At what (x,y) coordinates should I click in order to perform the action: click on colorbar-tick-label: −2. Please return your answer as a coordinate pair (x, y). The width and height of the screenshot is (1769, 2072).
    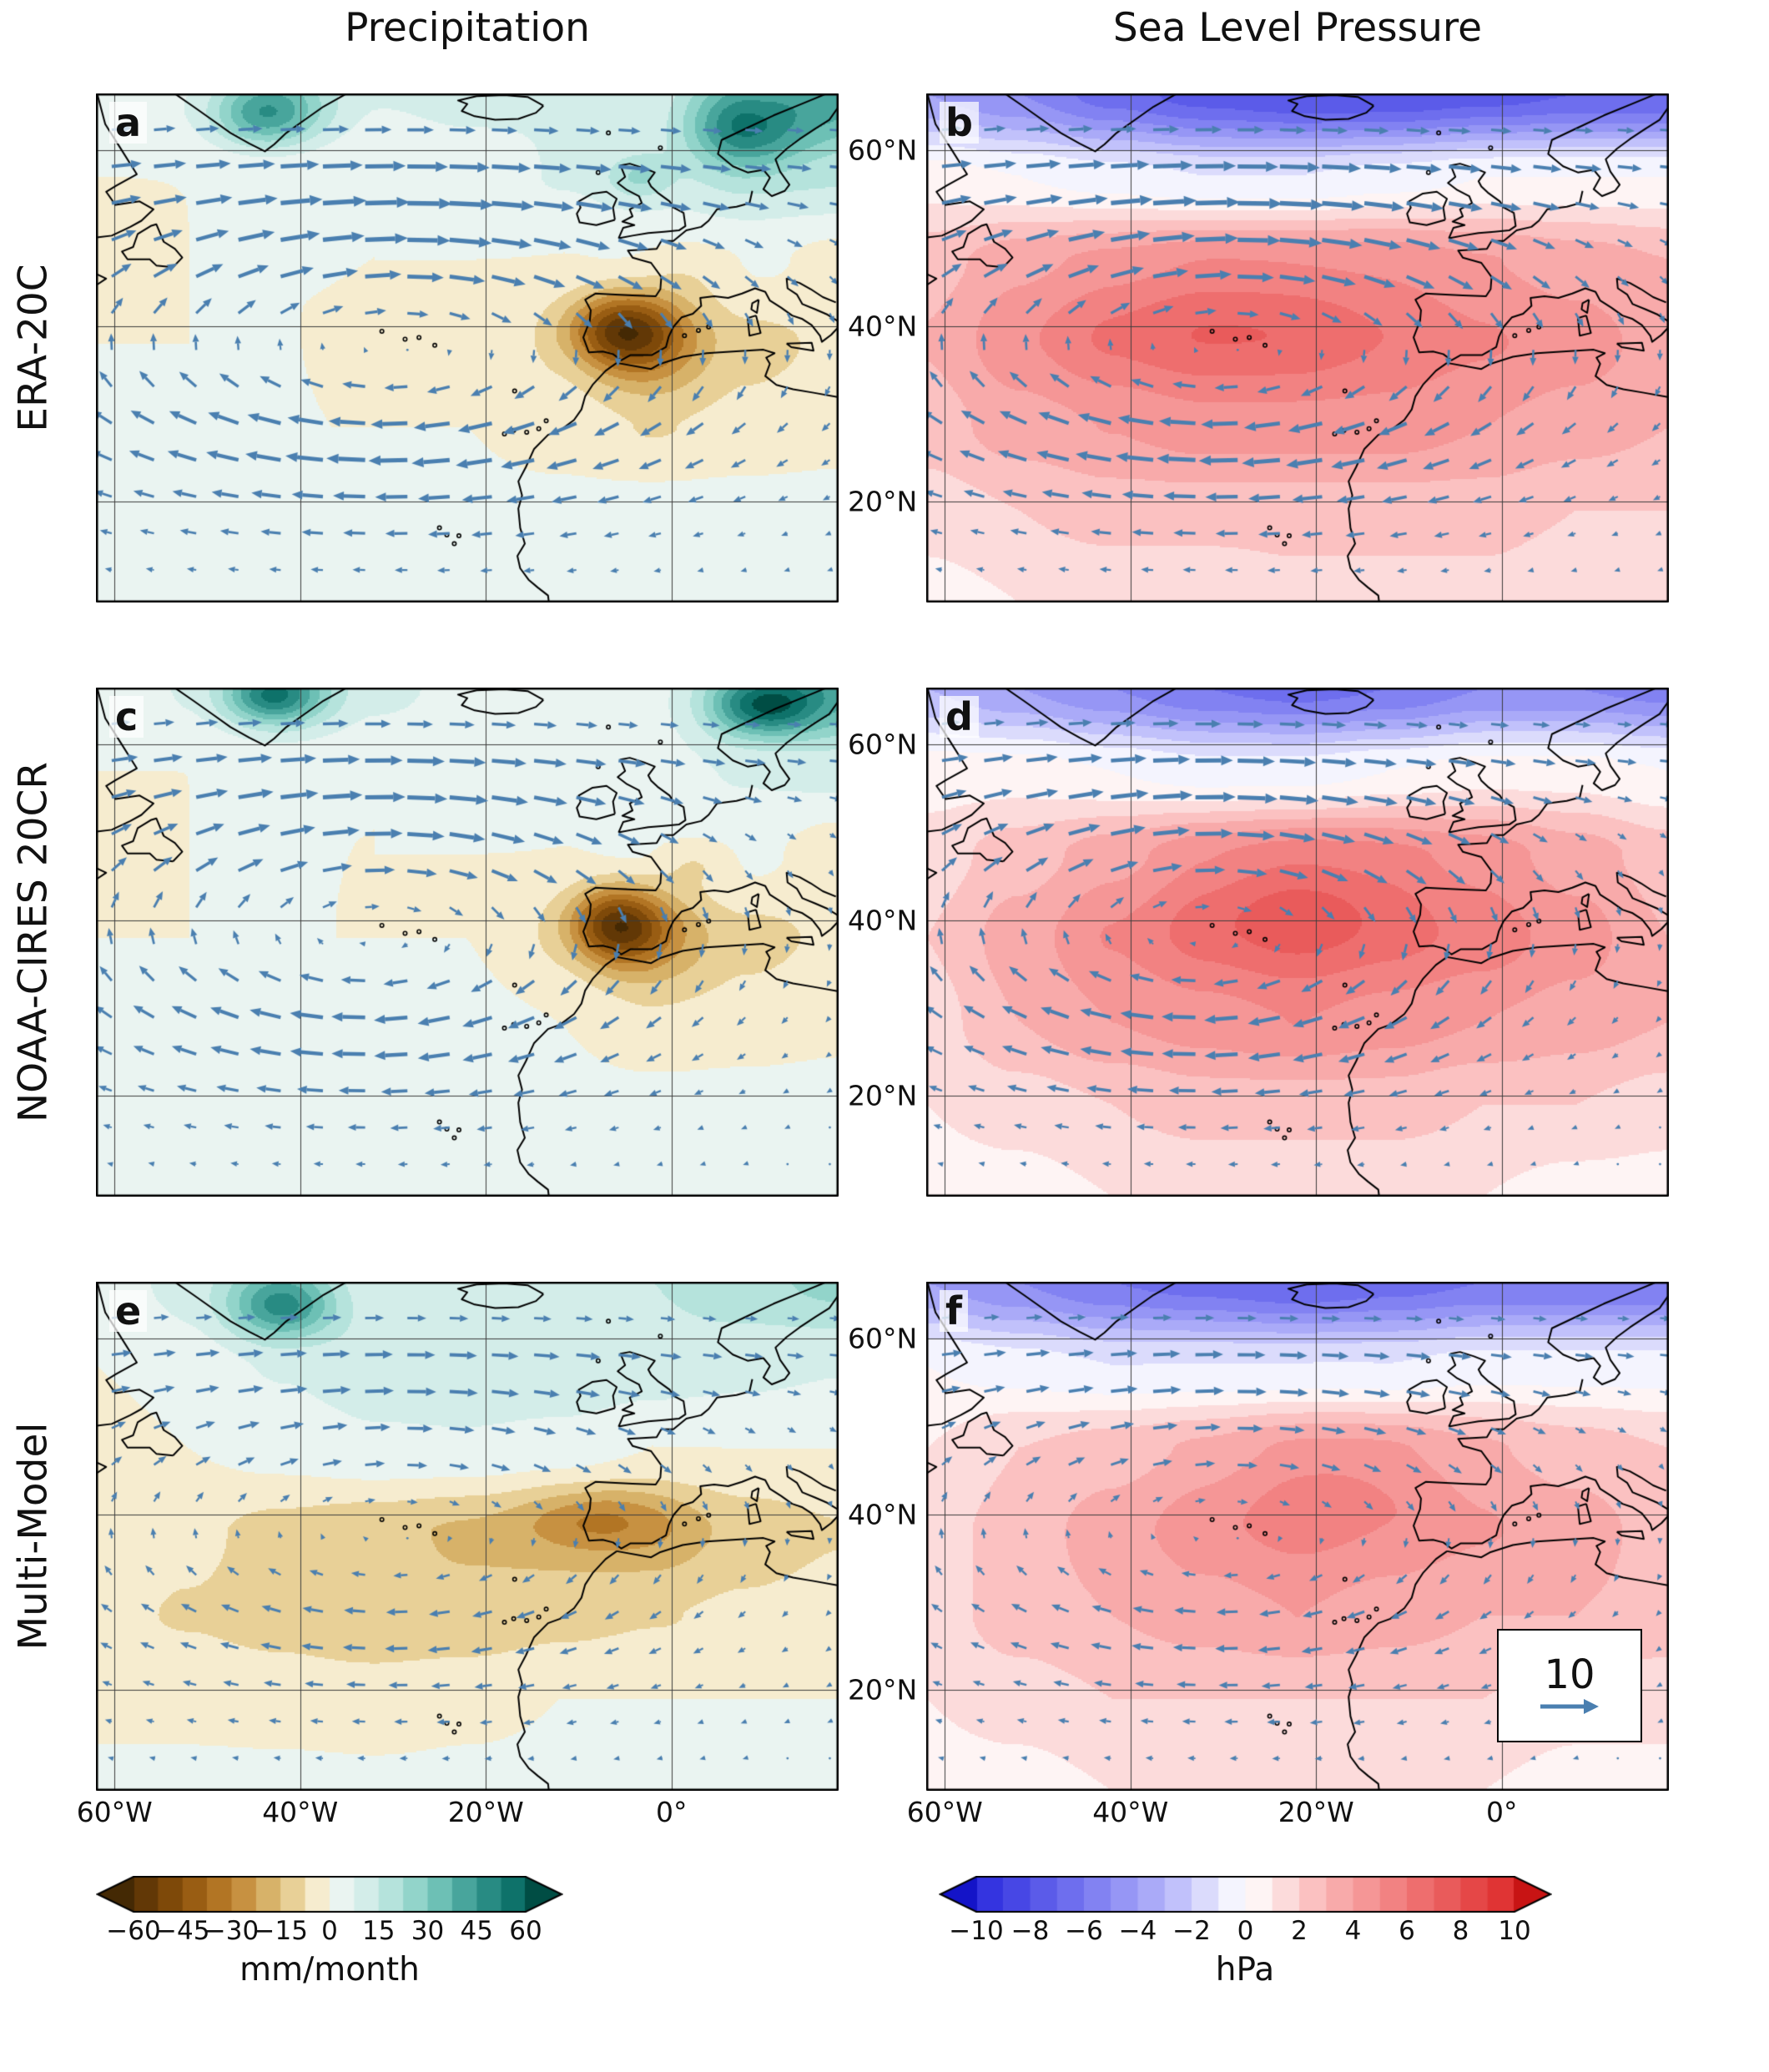
    Looking at the image, I should click on (1191, 1931).